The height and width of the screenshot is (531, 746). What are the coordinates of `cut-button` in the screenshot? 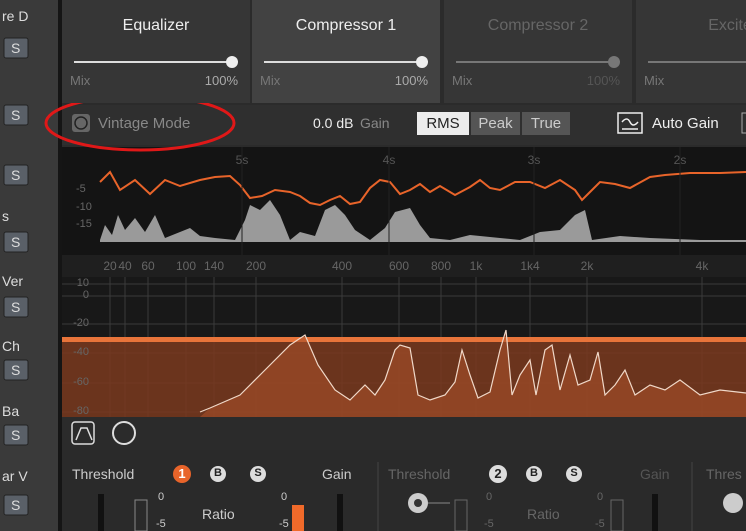 It's located at (743, 123).